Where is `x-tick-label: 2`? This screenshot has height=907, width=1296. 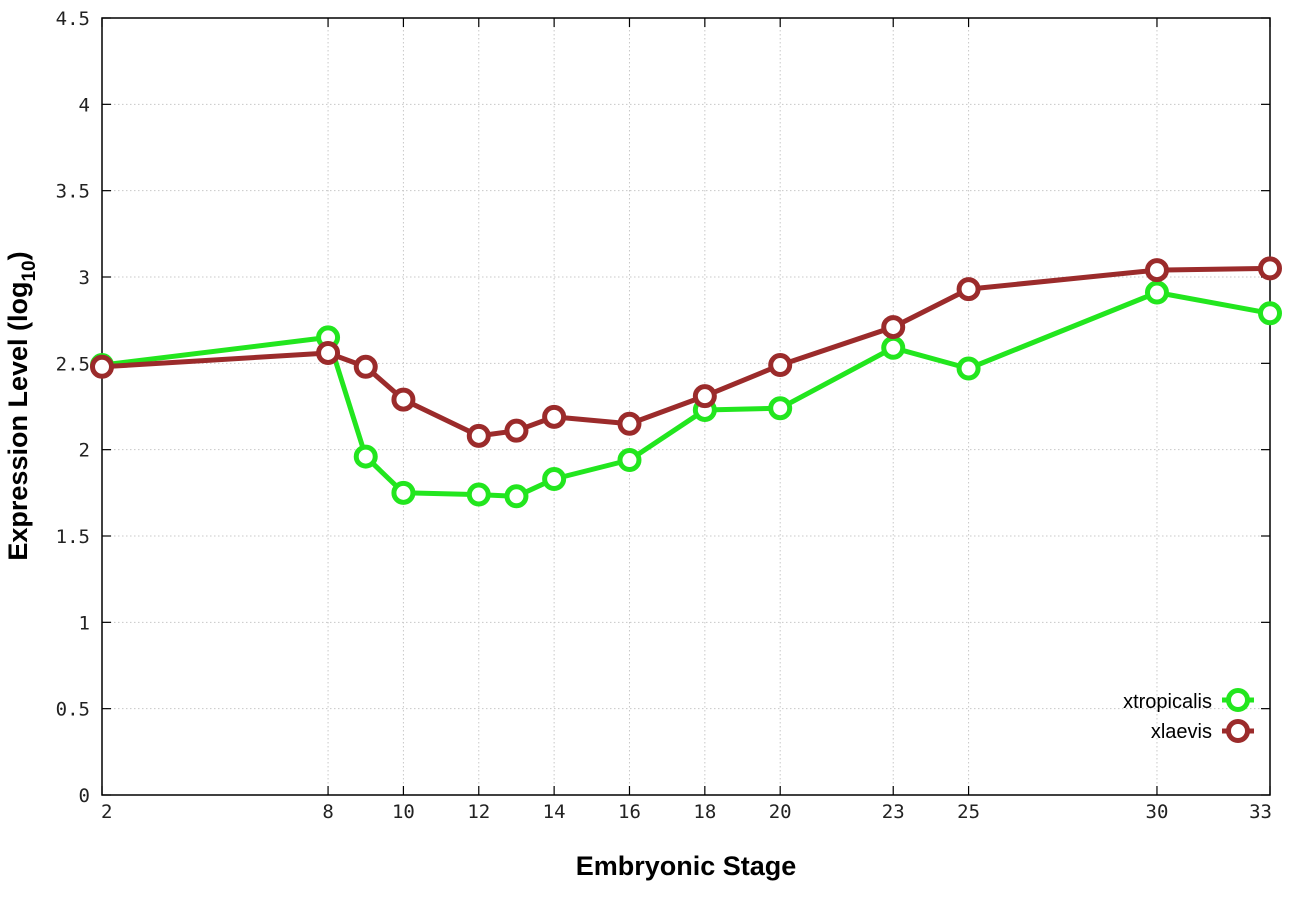
x-tick-label: 2 is located at coordinates (106, 812).